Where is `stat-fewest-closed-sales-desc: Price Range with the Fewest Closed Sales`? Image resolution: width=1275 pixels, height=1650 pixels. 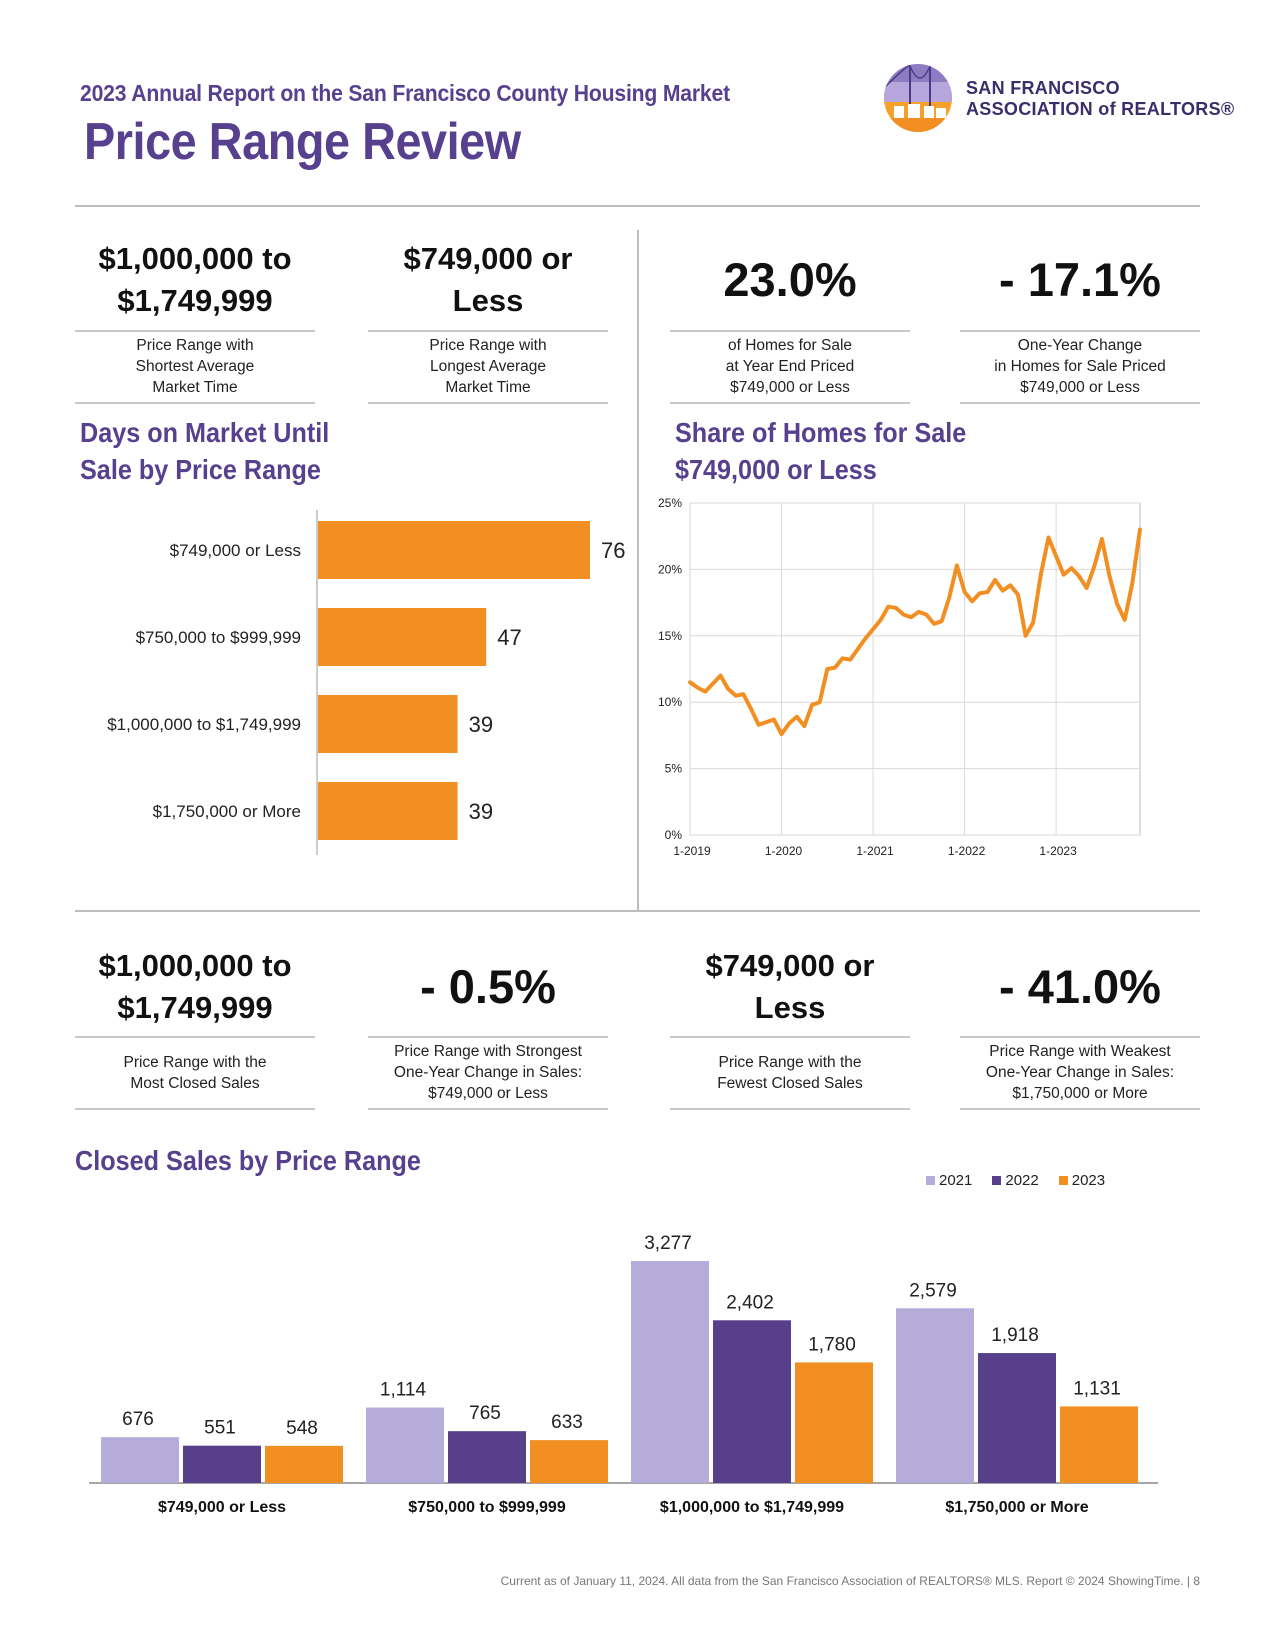
stat-fewest-closed-sales-desc: Price Range with the Fewest Closed Sales is located at coordinates (790, 1073).